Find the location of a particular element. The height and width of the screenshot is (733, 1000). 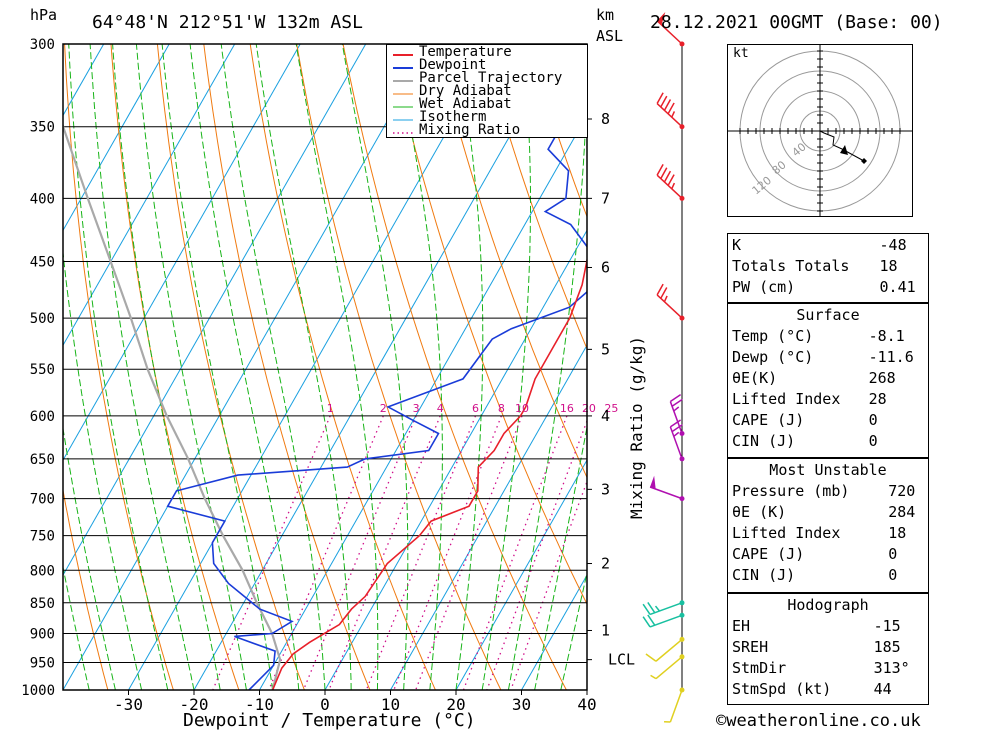

mu-pressure-label: Pressure (mb) is located at coordinates (791, 491).